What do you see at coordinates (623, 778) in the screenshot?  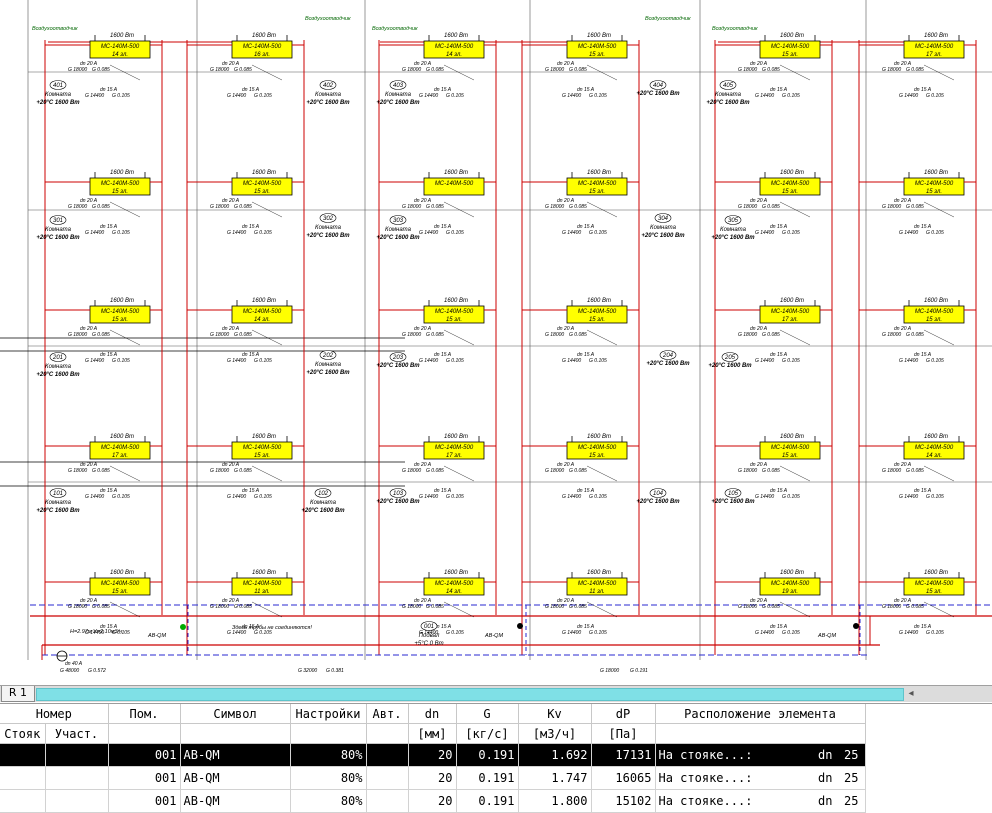 I see `cell-dp: 16065` at bounding box center [623, 778].